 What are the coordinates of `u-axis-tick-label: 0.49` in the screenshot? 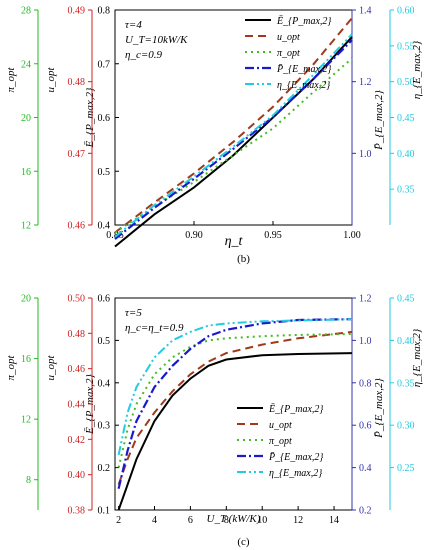 It's located at (77, 11).